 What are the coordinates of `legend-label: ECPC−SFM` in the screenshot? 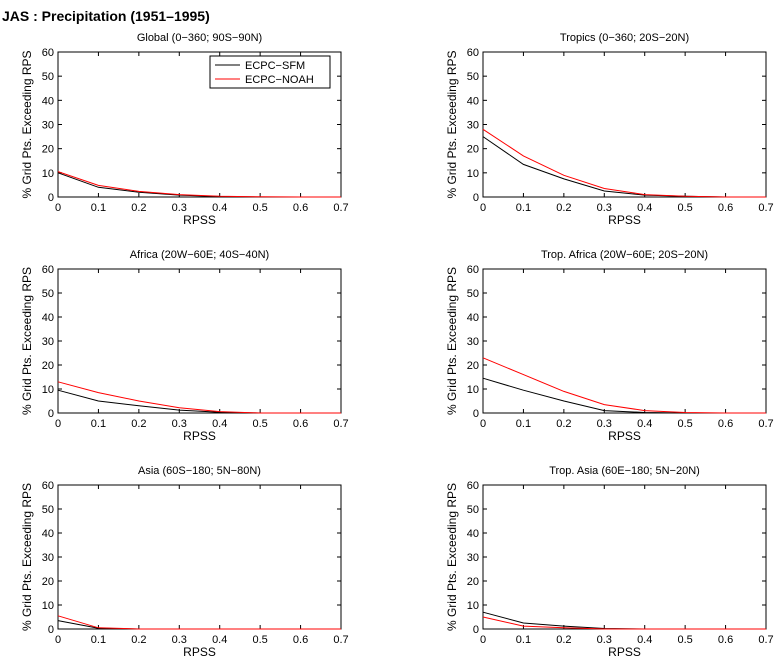 It's located at (275, 66).